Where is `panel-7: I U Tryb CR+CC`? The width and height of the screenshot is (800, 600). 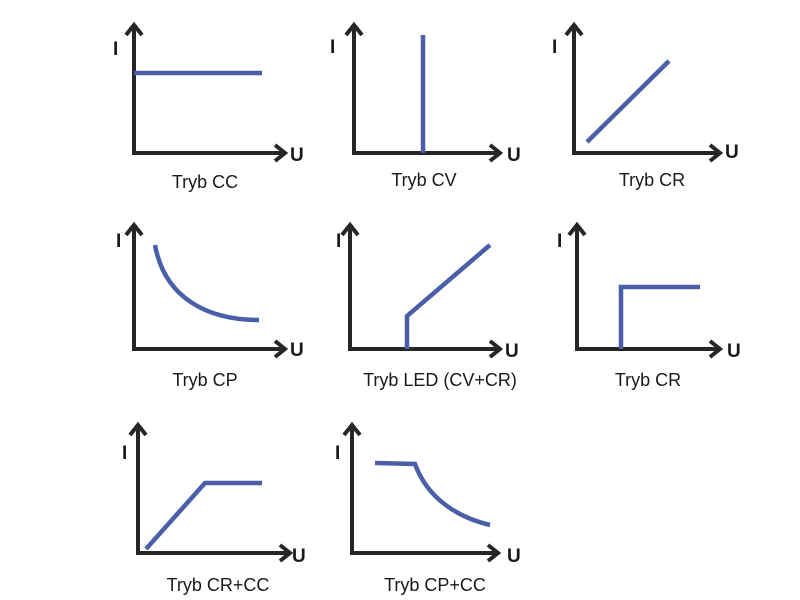
panel-7: I U Tryb CR+CC is located at coordinates (214, 508).